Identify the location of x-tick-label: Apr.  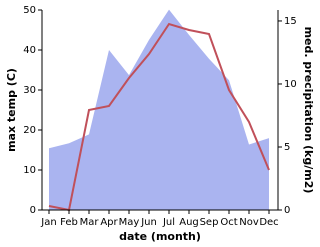
(109, 222).